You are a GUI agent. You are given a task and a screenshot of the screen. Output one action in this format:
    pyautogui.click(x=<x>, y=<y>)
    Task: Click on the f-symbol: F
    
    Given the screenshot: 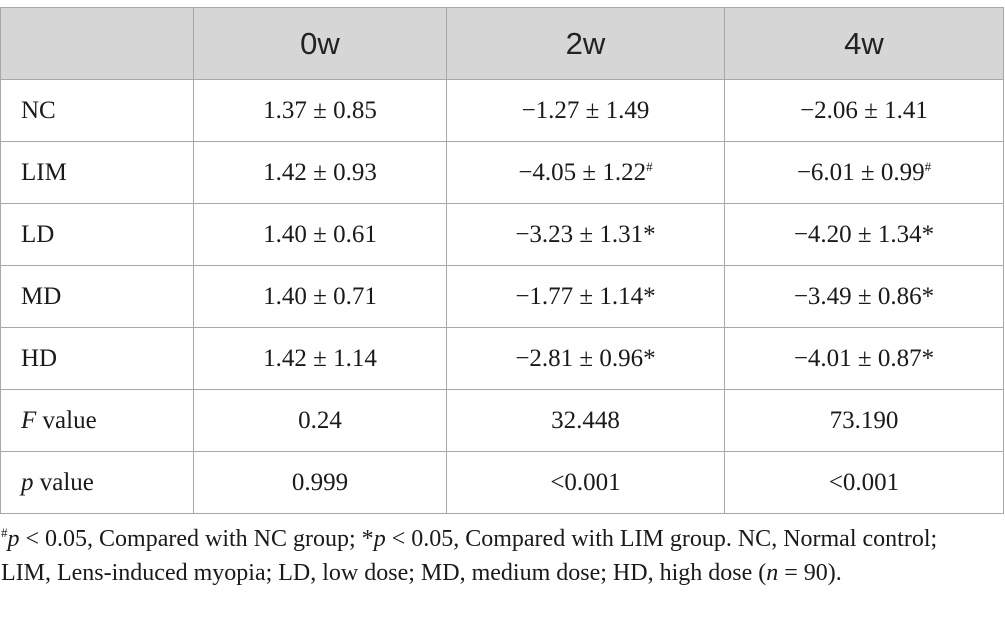 What is the action you would take?
    pyautogui.click(x=29, y=420)
    